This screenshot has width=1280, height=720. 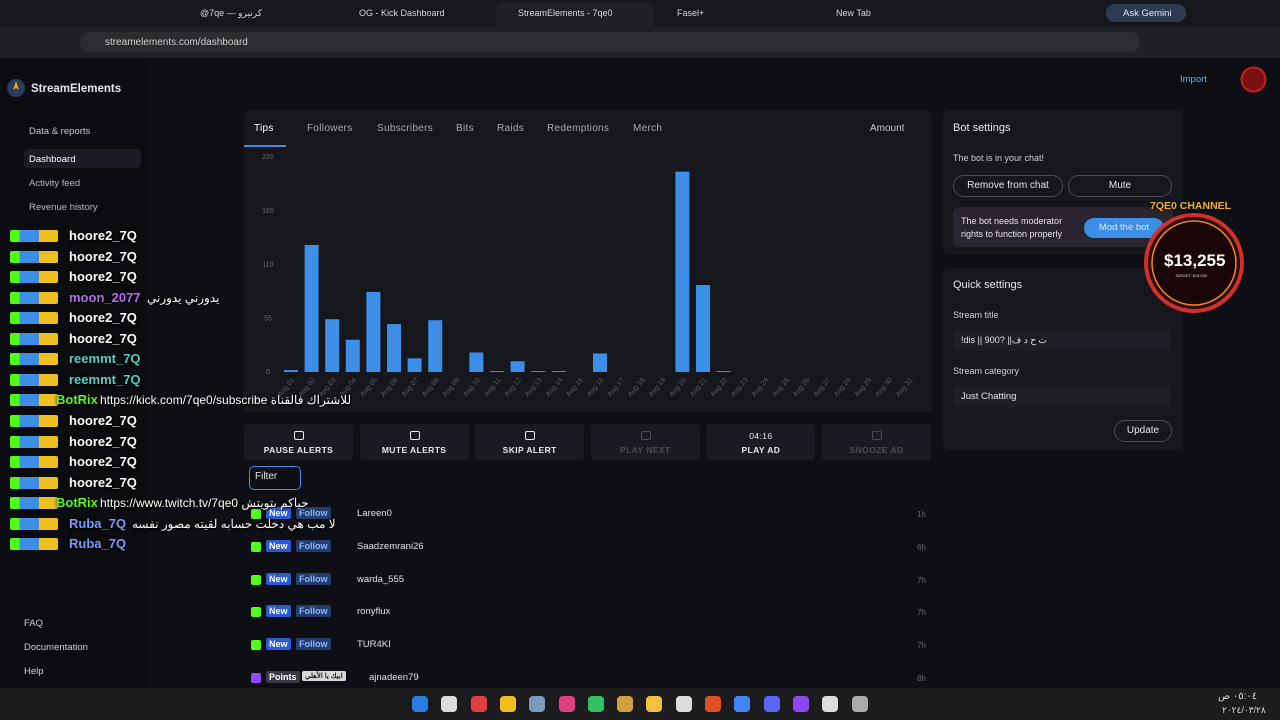 I want to click on chart-tab: Redemptions, so click(x=578, y=128).